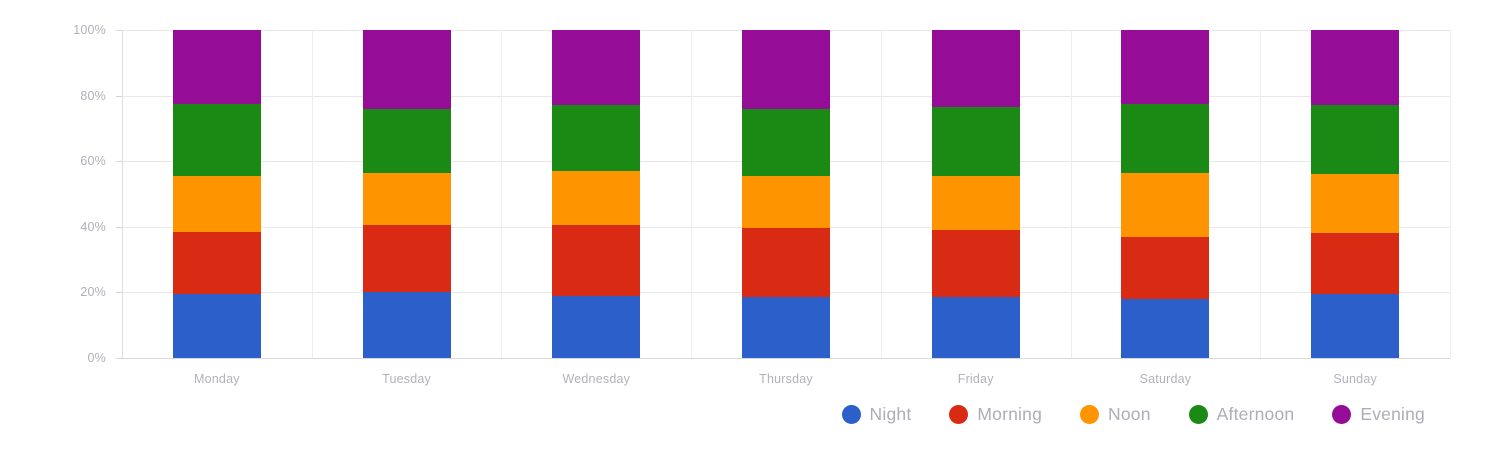 The height and width of the screenshot is (453, 1500). What do you see at coordinates (407, 379) in the screenshot?
I see `x-axis-label-tuesday: Tuesday` at bounding box center [407, 379].